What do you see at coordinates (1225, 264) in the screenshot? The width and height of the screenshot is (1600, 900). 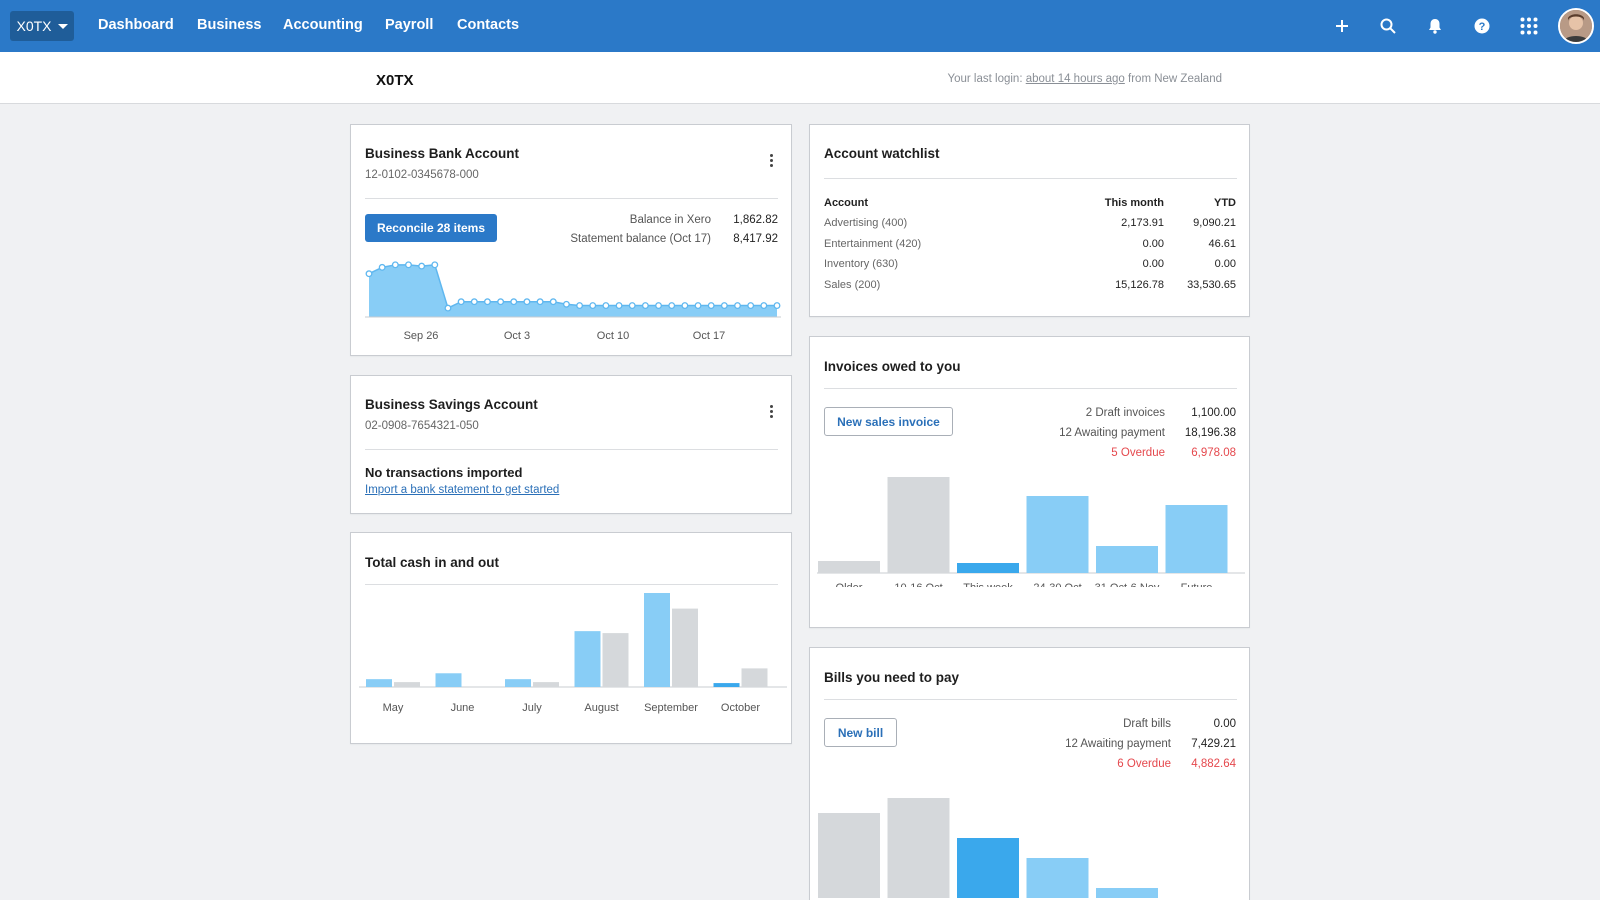 I see `watchlist-ytd: 0.00` at bounding box center [1225, 264].